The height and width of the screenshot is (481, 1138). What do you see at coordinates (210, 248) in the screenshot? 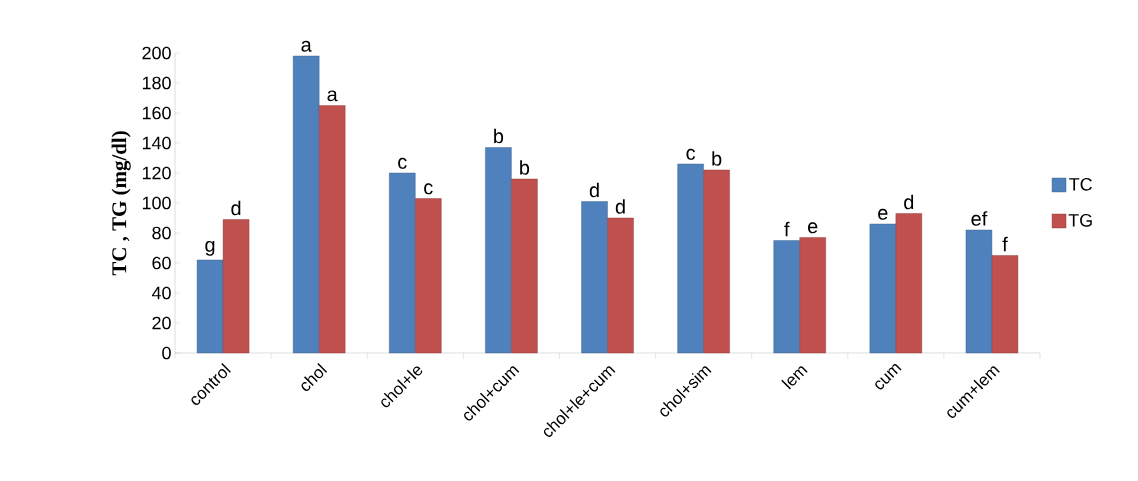
I see `data-label: g` at bounding box center [210, 248].